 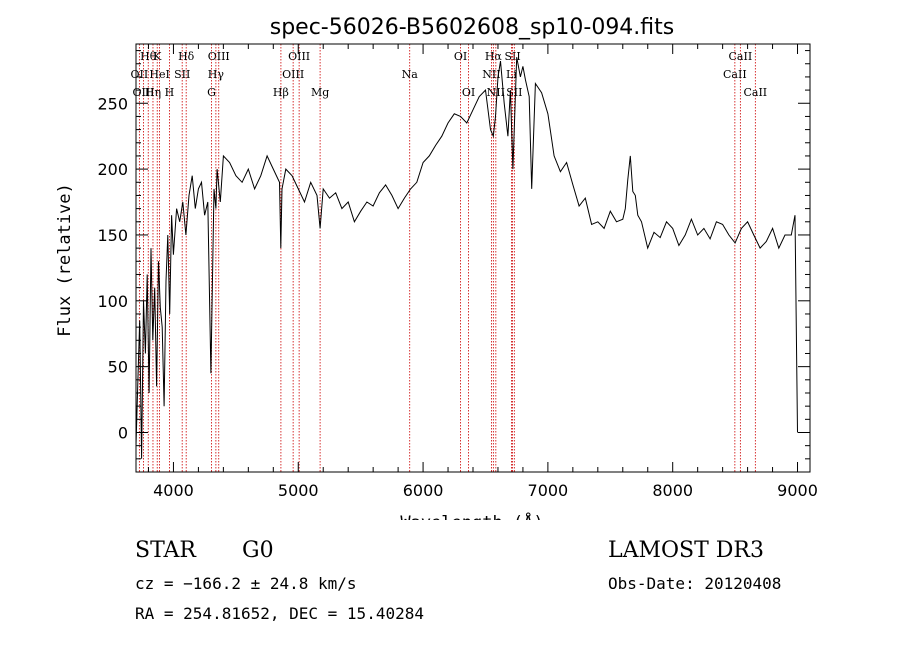 I want to click on marker-label-19: Hα, so click(x=494, y=56).